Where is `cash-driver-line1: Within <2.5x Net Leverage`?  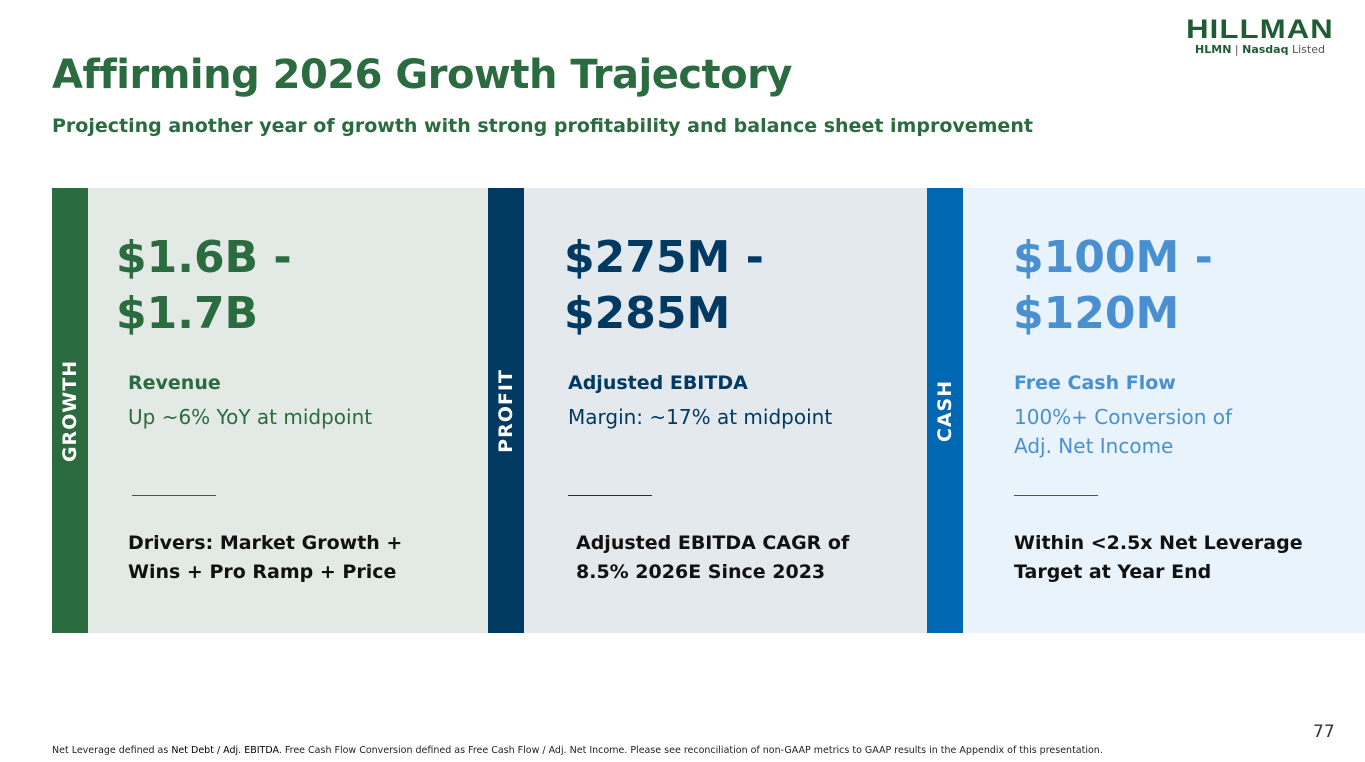 cash-driver-line1: Within <2.5x Net Leverage is located at coordinates (1158, 543).